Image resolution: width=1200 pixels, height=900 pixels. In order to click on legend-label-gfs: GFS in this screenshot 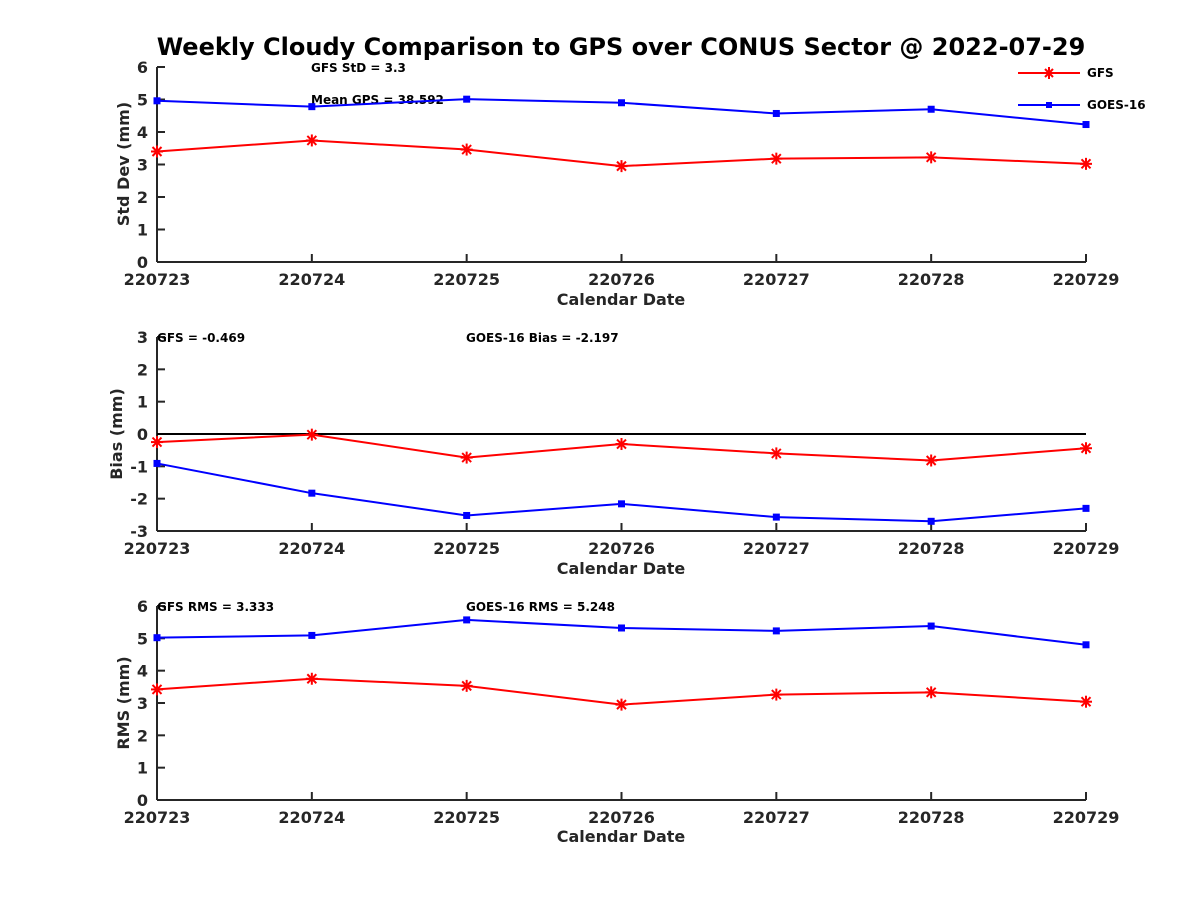, I will do `click(1100, 73)`.